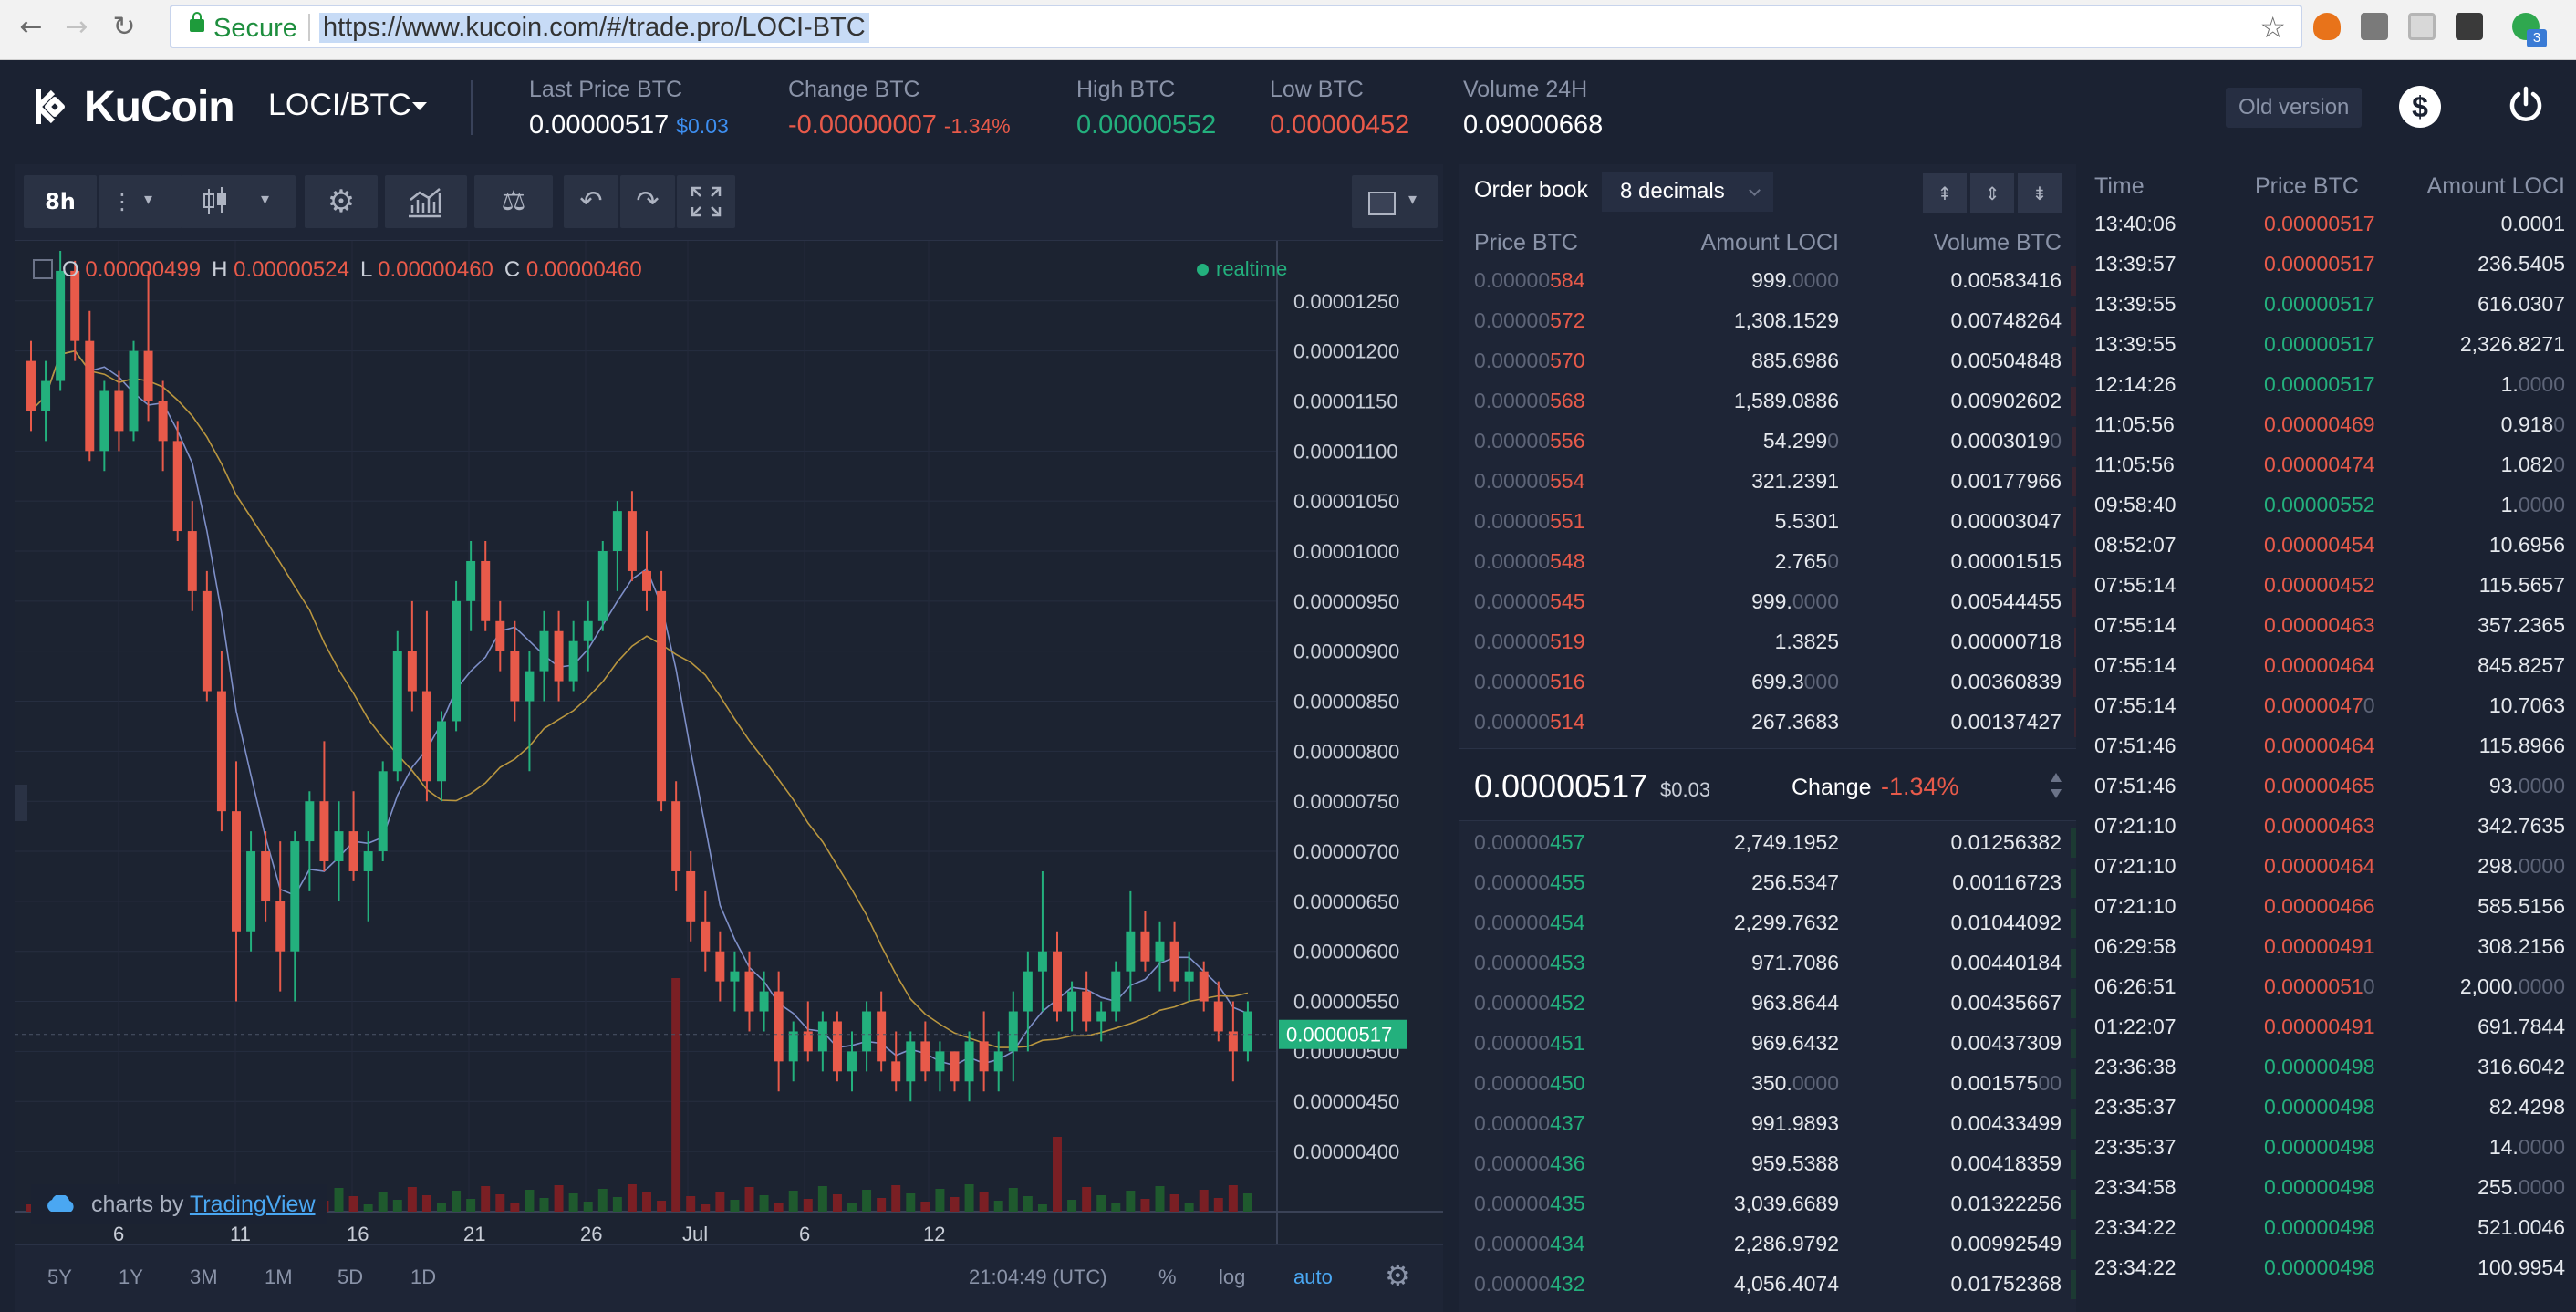  I want to click on percent-toggle: %, so click(1167, 1276).